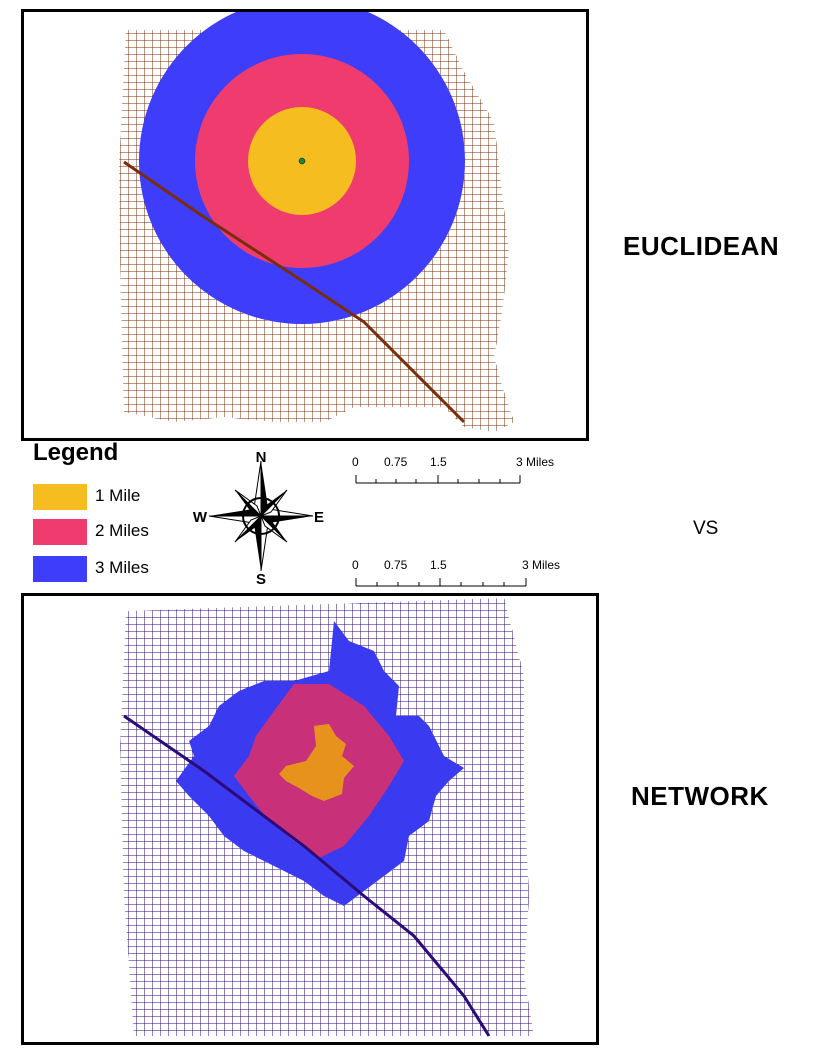 The height and width of the screenshot is (1056, 816). I want to click on legend-swatch-3-miles, so click(60, 569).